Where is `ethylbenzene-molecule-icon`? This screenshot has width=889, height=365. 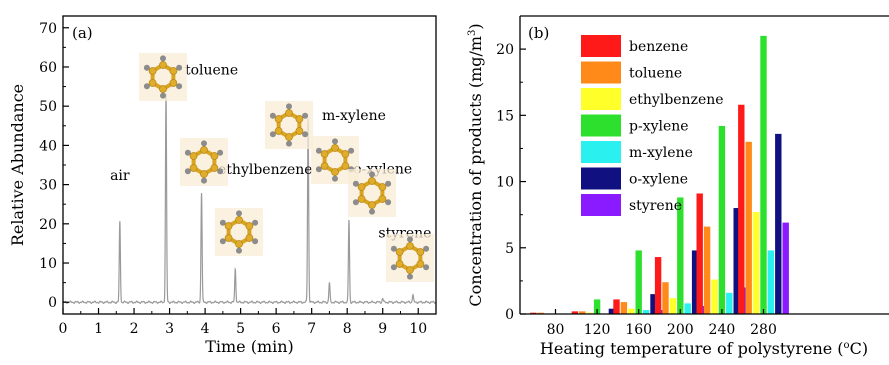 ethylbenzene-molecule-icon is located at coordinates (239, 232).